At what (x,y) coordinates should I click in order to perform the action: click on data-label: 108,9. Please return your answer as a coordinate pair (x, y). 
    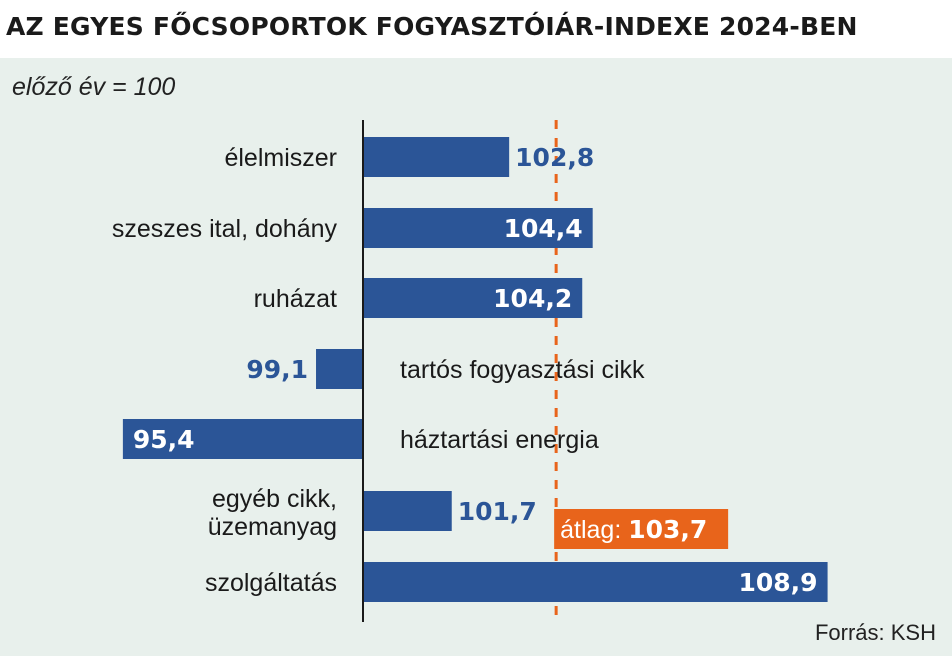
    Looking at the image, I should click on (778, 582).